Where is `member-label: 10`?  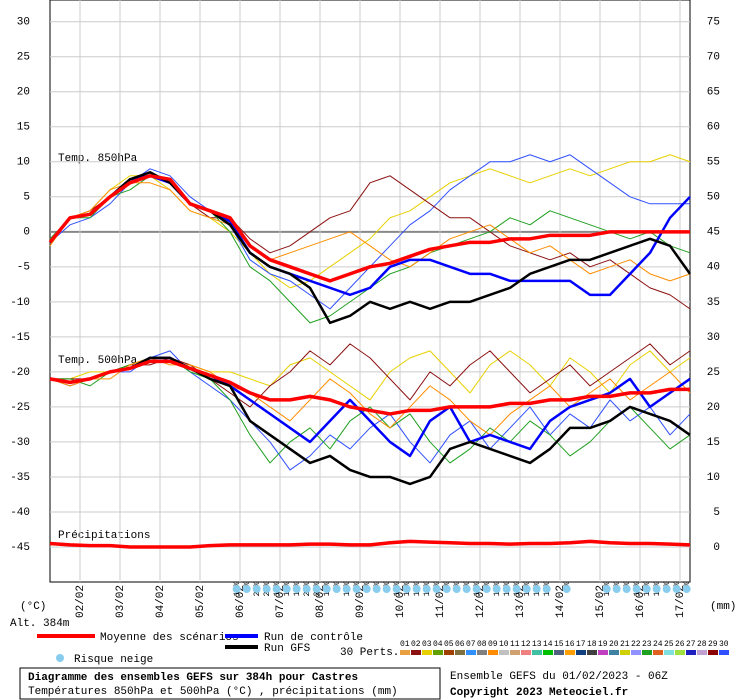
member-label: 10 is located at coordinates (504, 644).